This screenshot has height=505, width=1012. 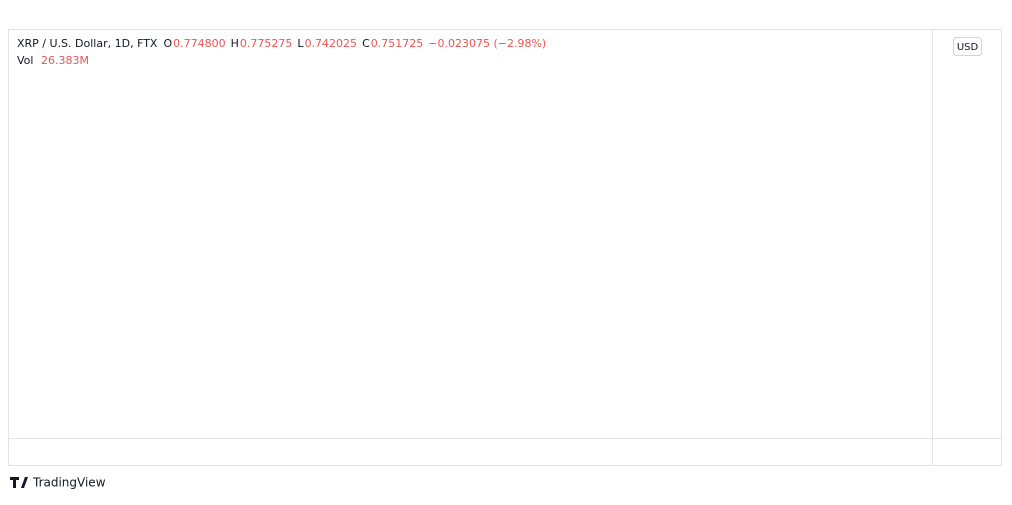 I want to click on brand-logo, so click(x=19, y=482).